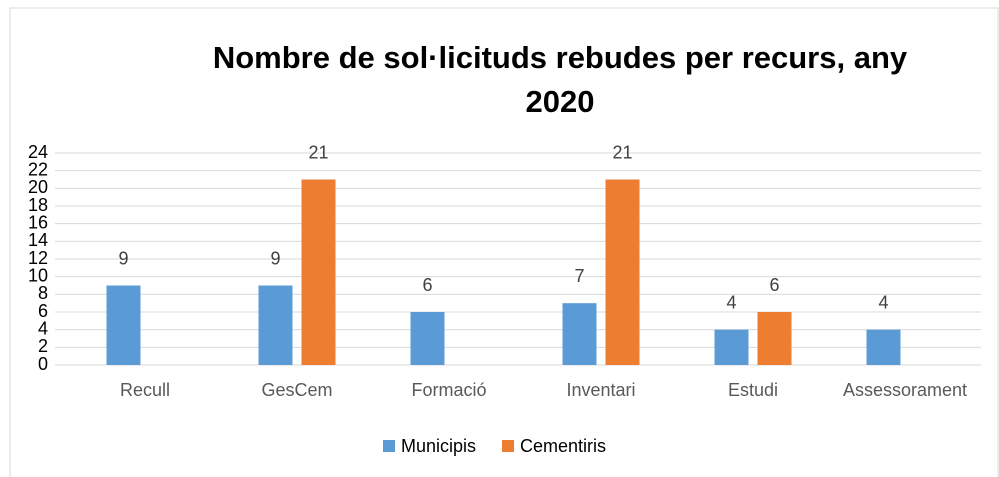 The height and width of the screenshot is (477, 999). What do you see at coordinates (38, 258) in the screenshot?
I see `y-tick-label: 12` at bounding box center [38, 258].